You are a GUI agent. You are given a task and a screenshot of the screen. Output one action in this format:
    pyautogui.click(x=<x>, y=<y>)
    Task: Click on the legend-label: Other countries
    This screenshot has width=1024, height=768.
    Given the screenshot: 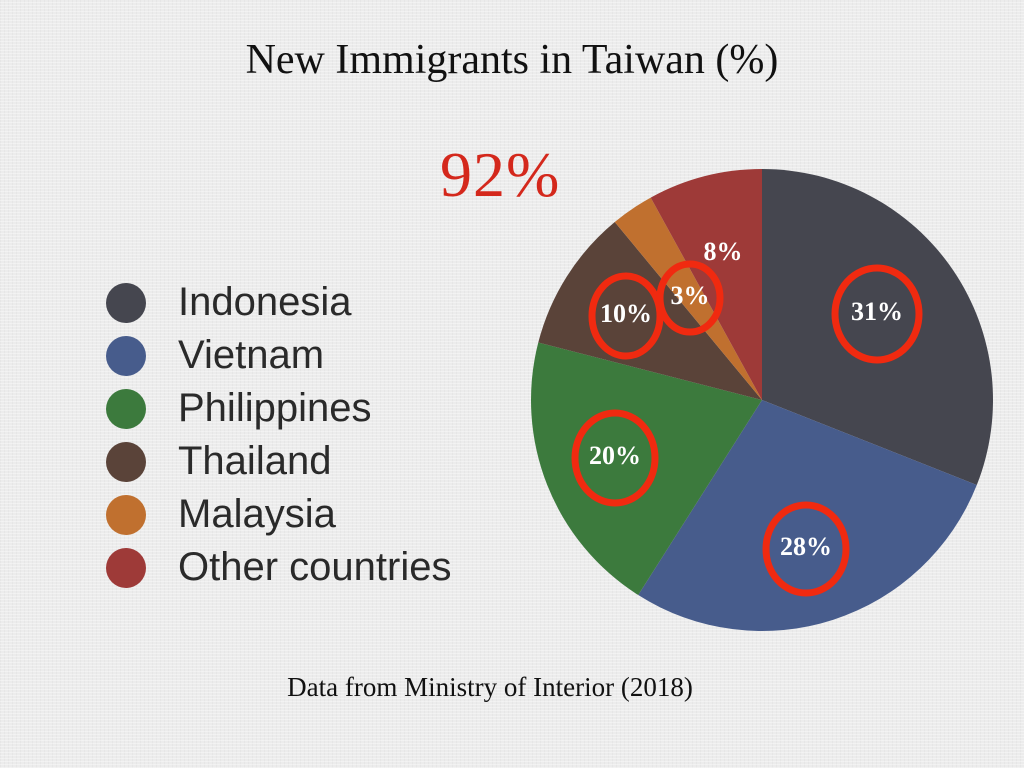 What is the action you would take?
    pyautogui.click(x=315, y=567)
    